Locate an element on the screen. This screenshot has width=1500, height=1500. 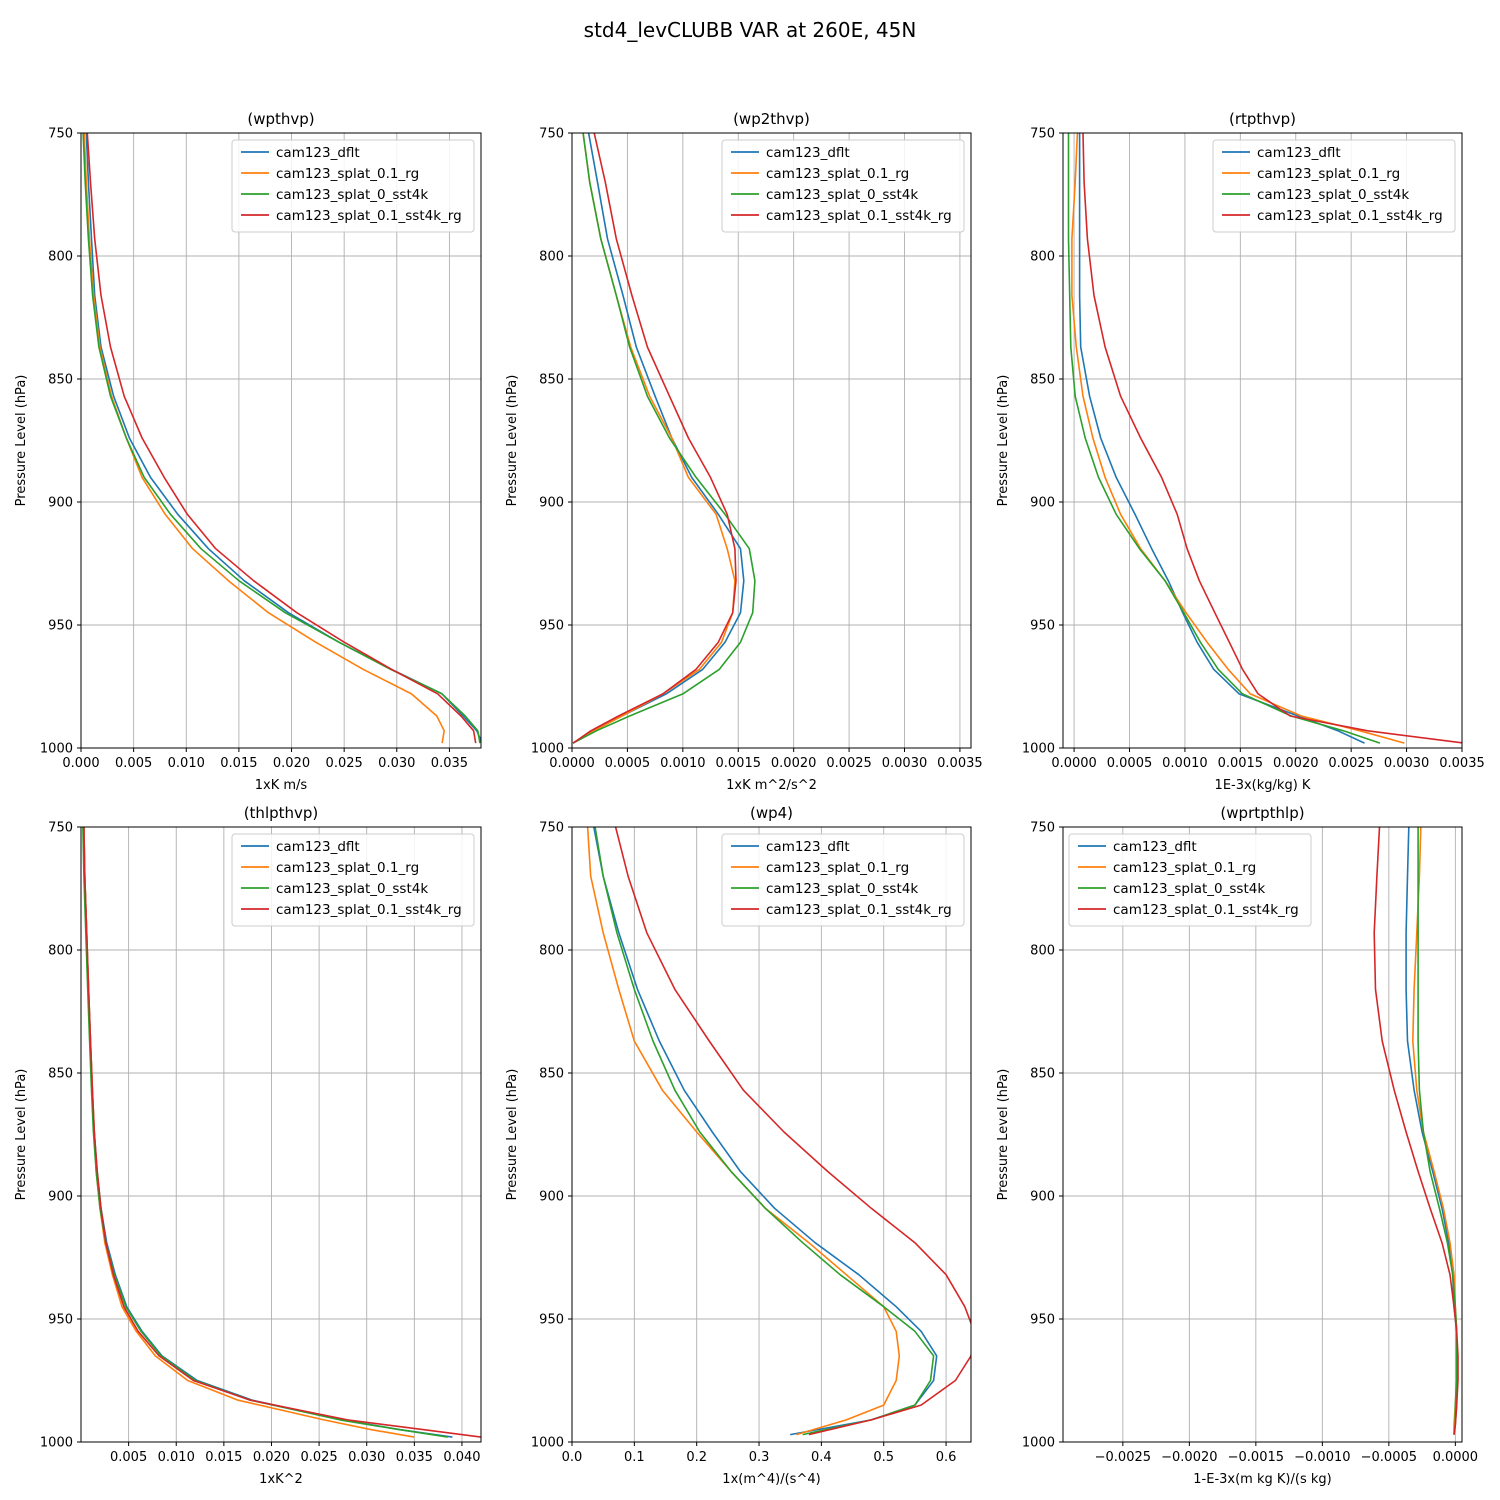
x-tick-label: 0.0010 is located at coordinates (683, 763).